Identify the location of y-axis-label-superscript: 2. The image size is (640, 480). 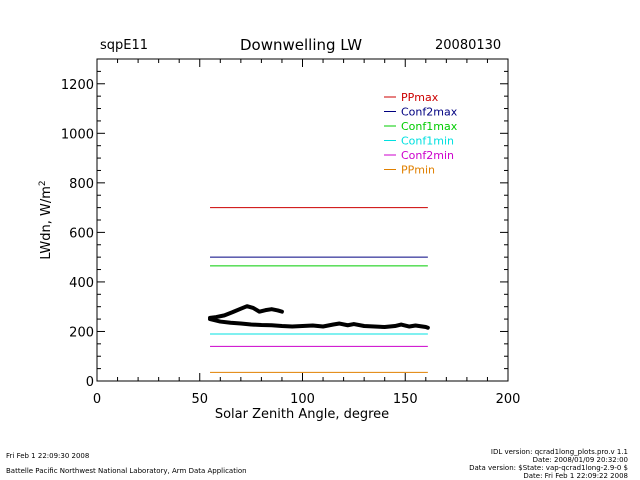
(43, 183).